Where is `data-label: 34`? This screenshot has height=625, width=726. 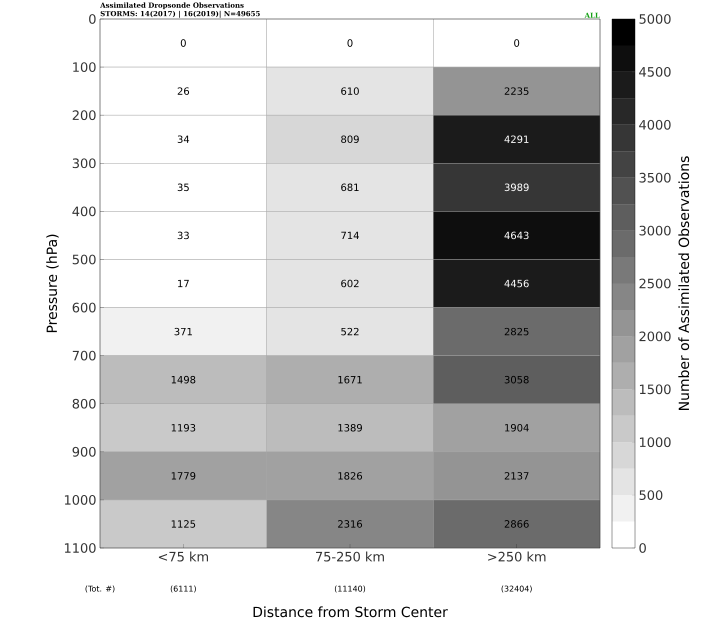 data-label: 34 is located at coordinates (184, 139).